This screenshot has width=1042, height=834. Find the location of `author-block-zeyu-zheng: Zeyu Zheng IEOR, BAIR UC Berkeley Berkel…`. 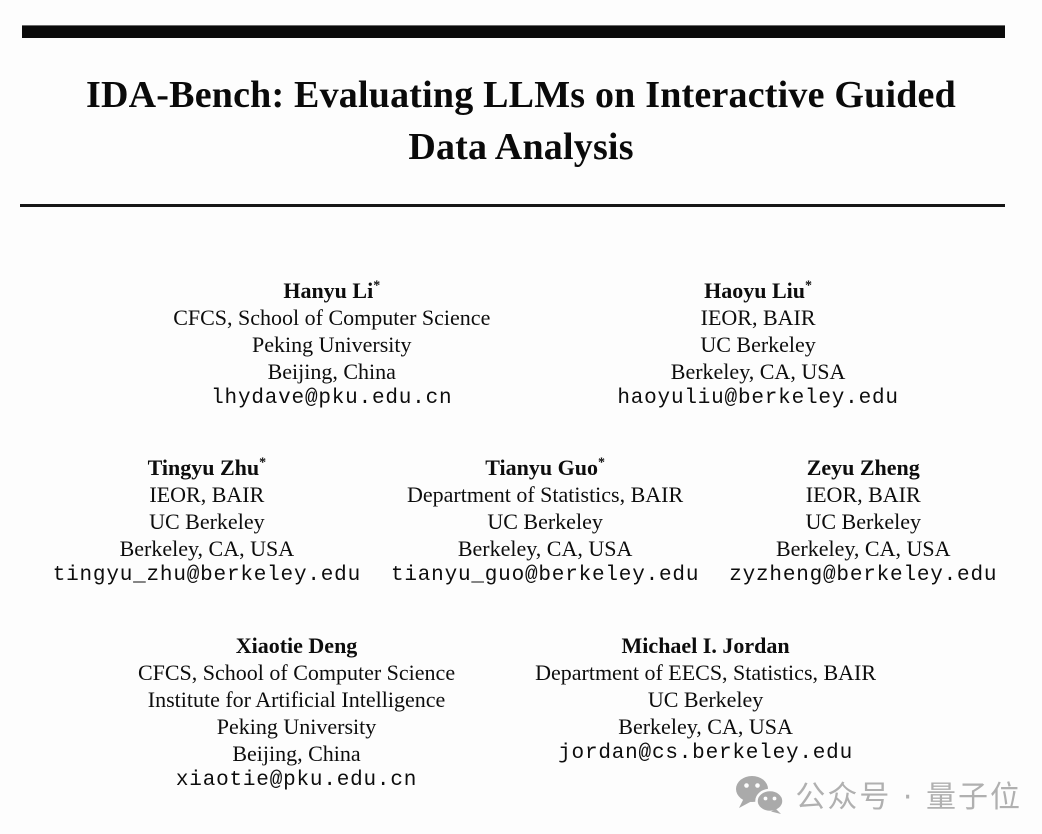

author-block-zeyu-zheng: Zeyu Zheng IEOR, BAIR UC Berkeley Berkel… is located at coordinates (863, 521).